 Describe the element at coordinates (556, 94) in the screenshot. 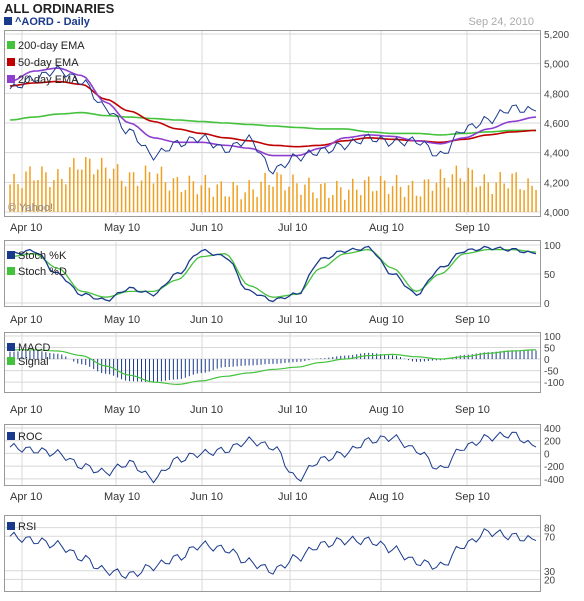

I see `y-tick-label: 4,800` at that location.